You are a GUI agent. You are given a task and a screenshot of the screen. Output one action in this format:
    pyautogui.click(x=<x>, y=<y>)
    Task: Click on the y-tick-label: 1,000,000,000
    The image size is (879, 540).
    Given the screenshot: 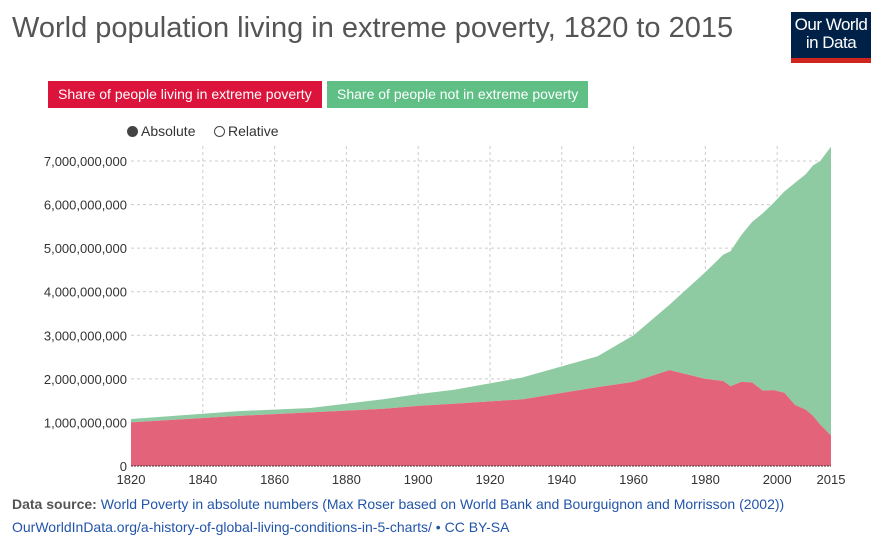 What is the action you would take?
    pyautogui.click(x=85, y=422)
    